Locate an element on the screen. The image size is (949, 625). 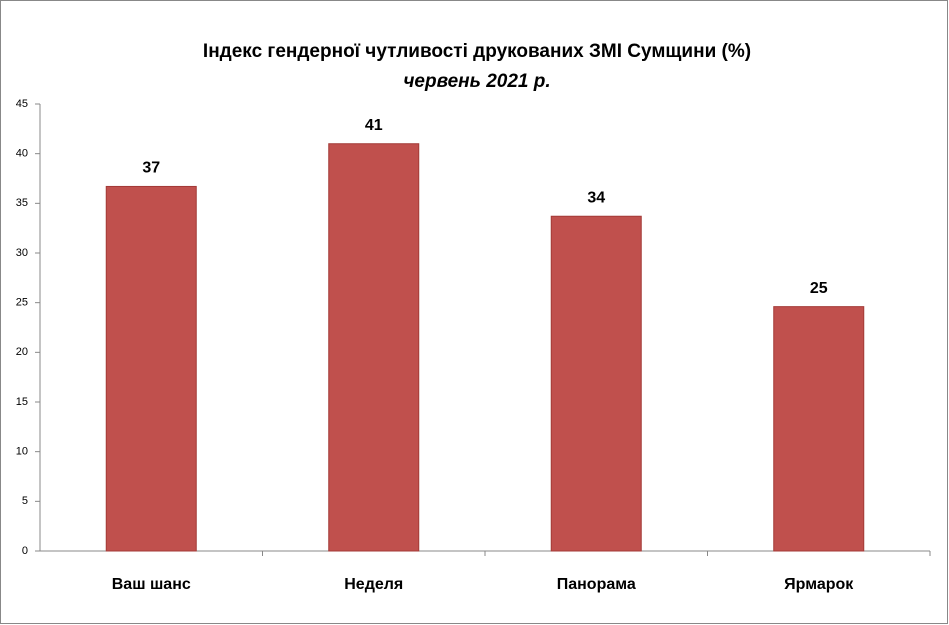
x-tick-label: Неделя is located at coordinates (373, 584).